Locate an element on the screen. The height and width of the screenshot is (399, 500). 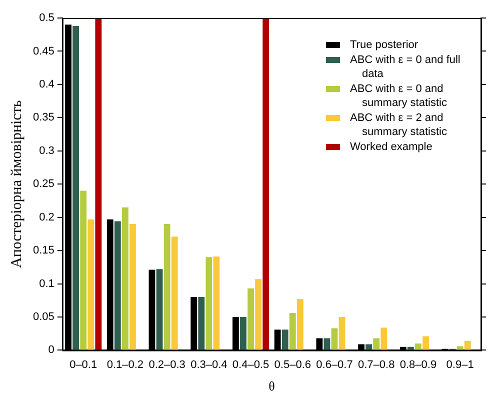
x-axis-title: θ is located at coordinates (271, 386).